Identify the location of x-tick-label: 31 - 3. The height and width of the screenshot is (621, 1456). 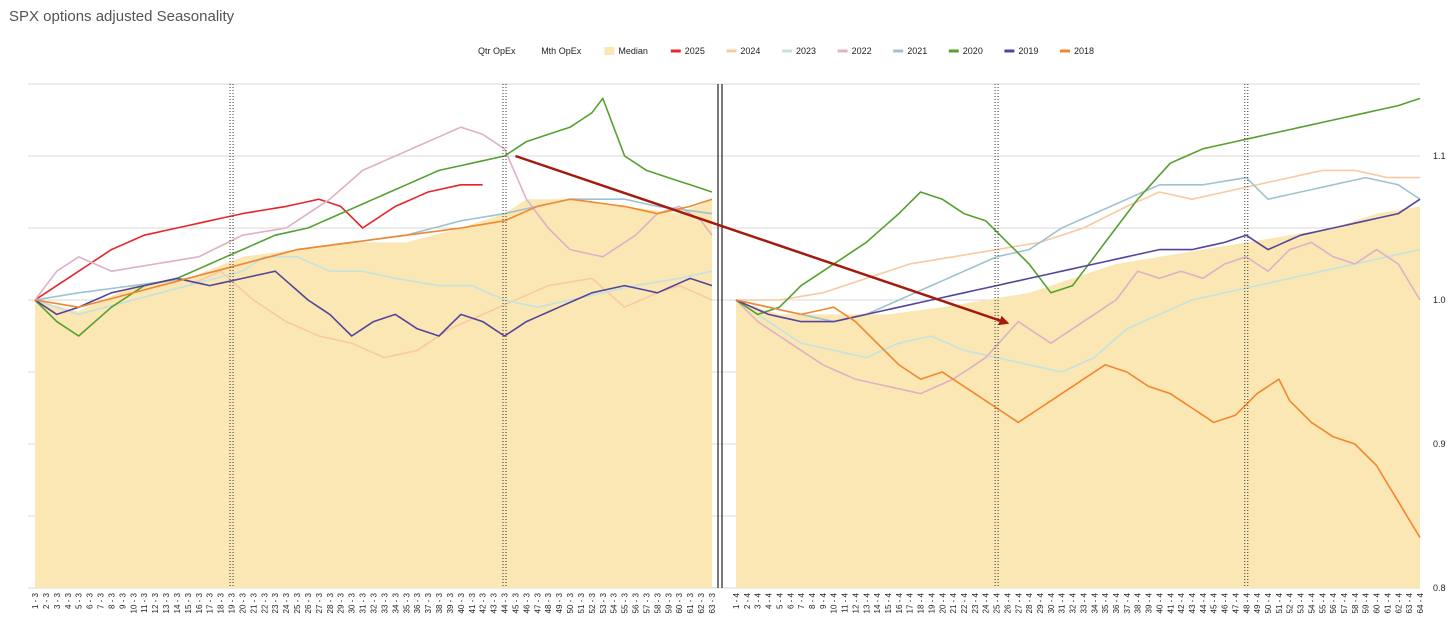
(363, 602).